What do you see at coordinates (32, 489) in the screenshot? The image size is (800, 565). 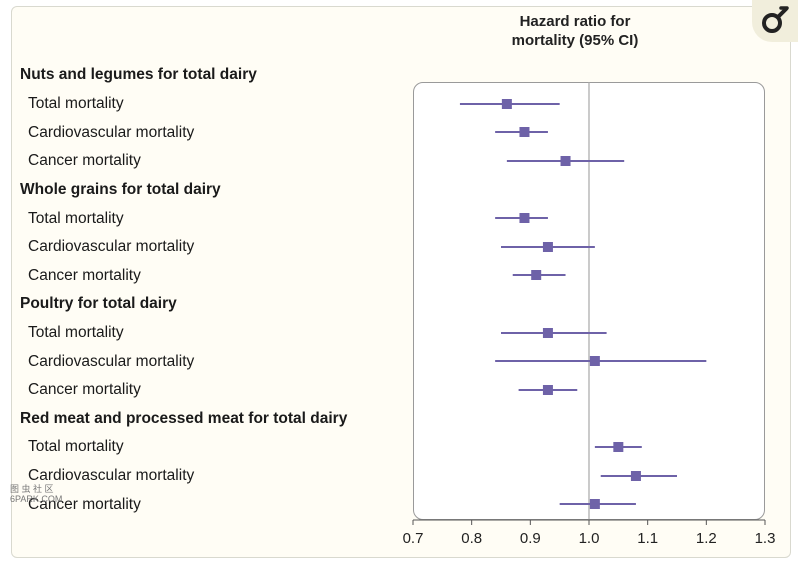 I see `watermark-line-1: 图 虫 社 区` at bounding box center [32, 489].